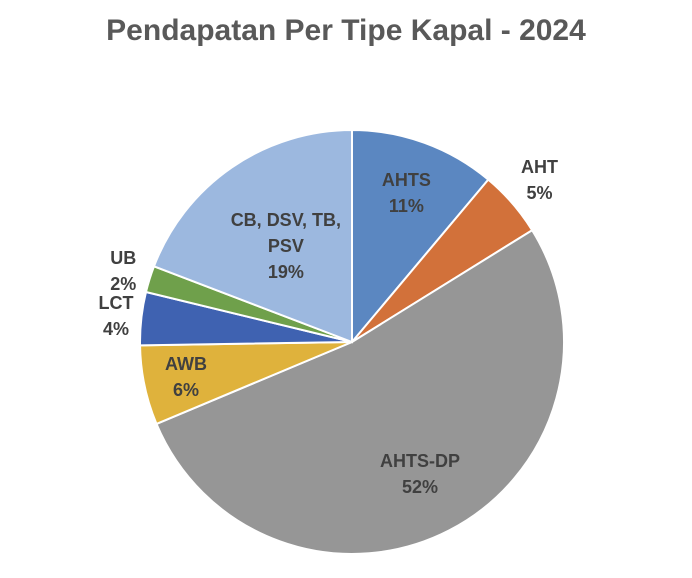 The image size is (692, 578). I want to click on slice-label: CB, DSV, TB, PSV 19%, so click(286, 246).